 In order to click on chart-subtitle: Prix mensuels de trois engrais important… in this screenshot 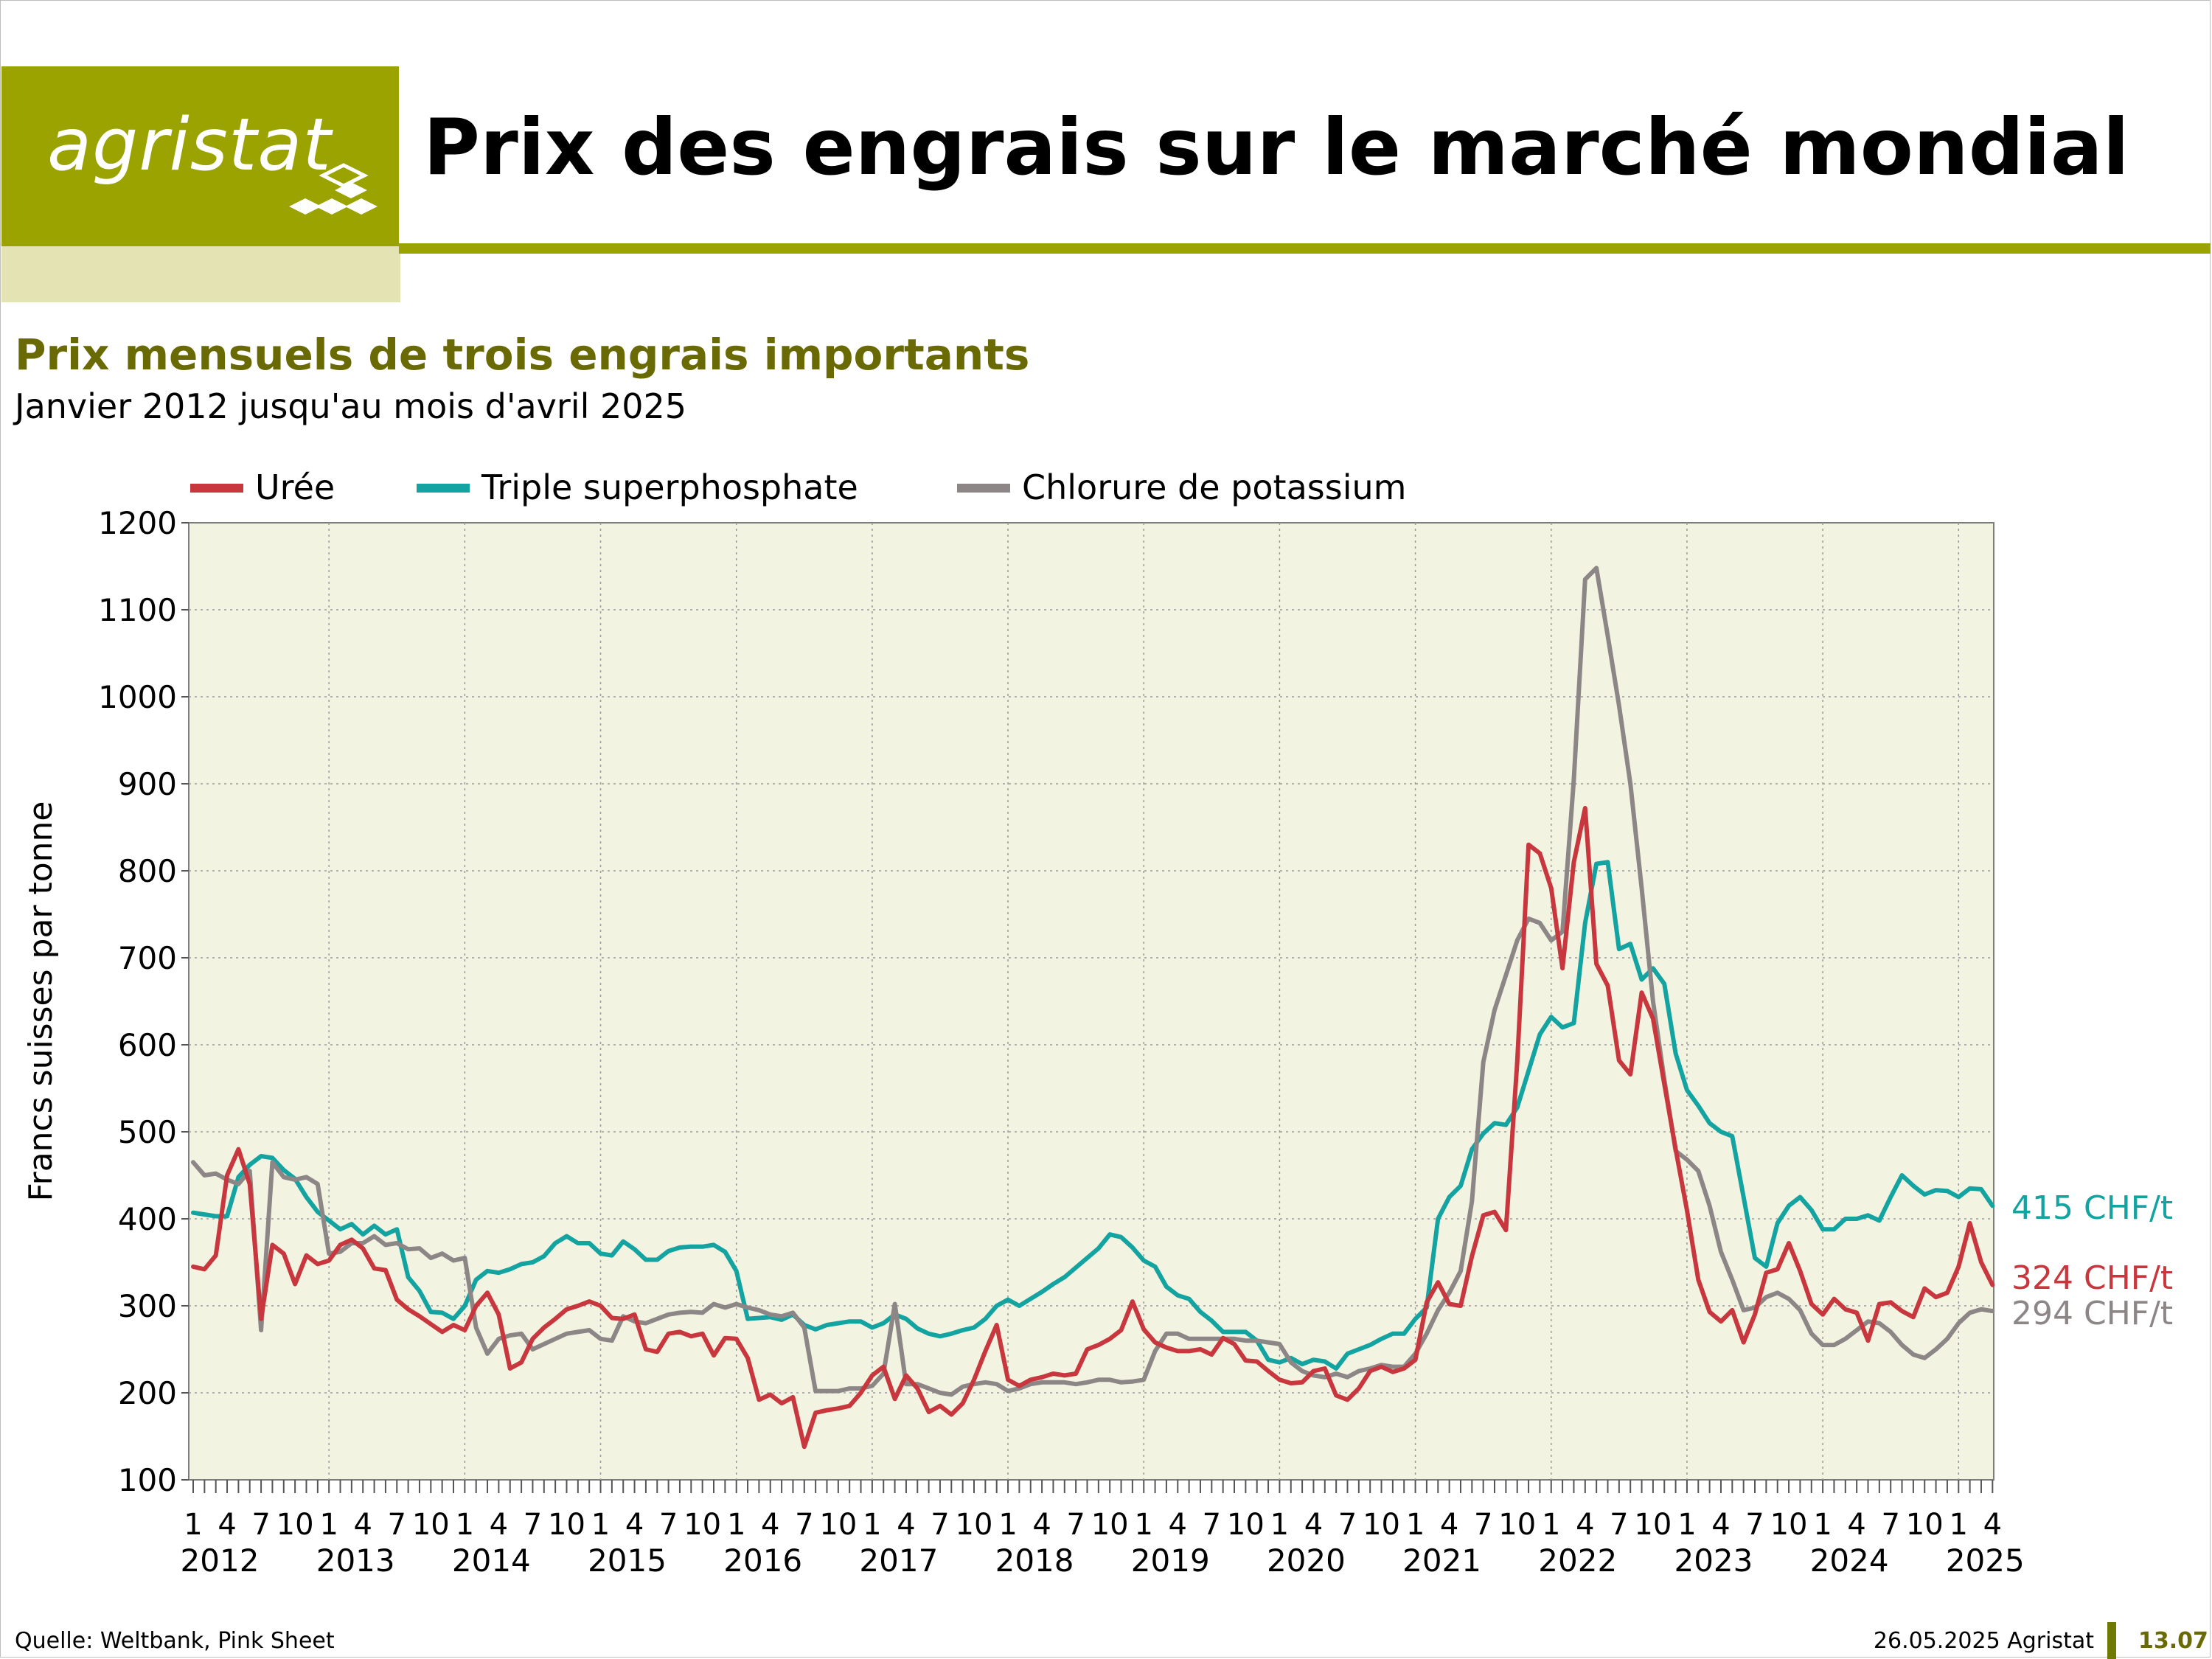, I will do `click(522, 355)`.